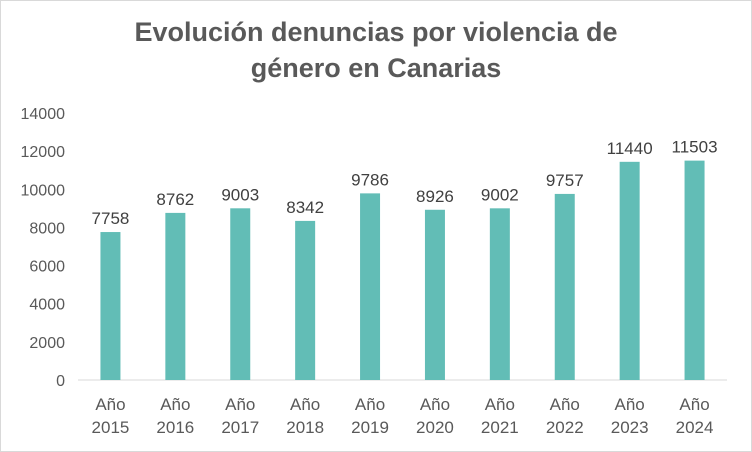  What do you see at coordinates (630, 148) in the screenshot?
I see `data-label: 11440` at bounding box center [630, 148].